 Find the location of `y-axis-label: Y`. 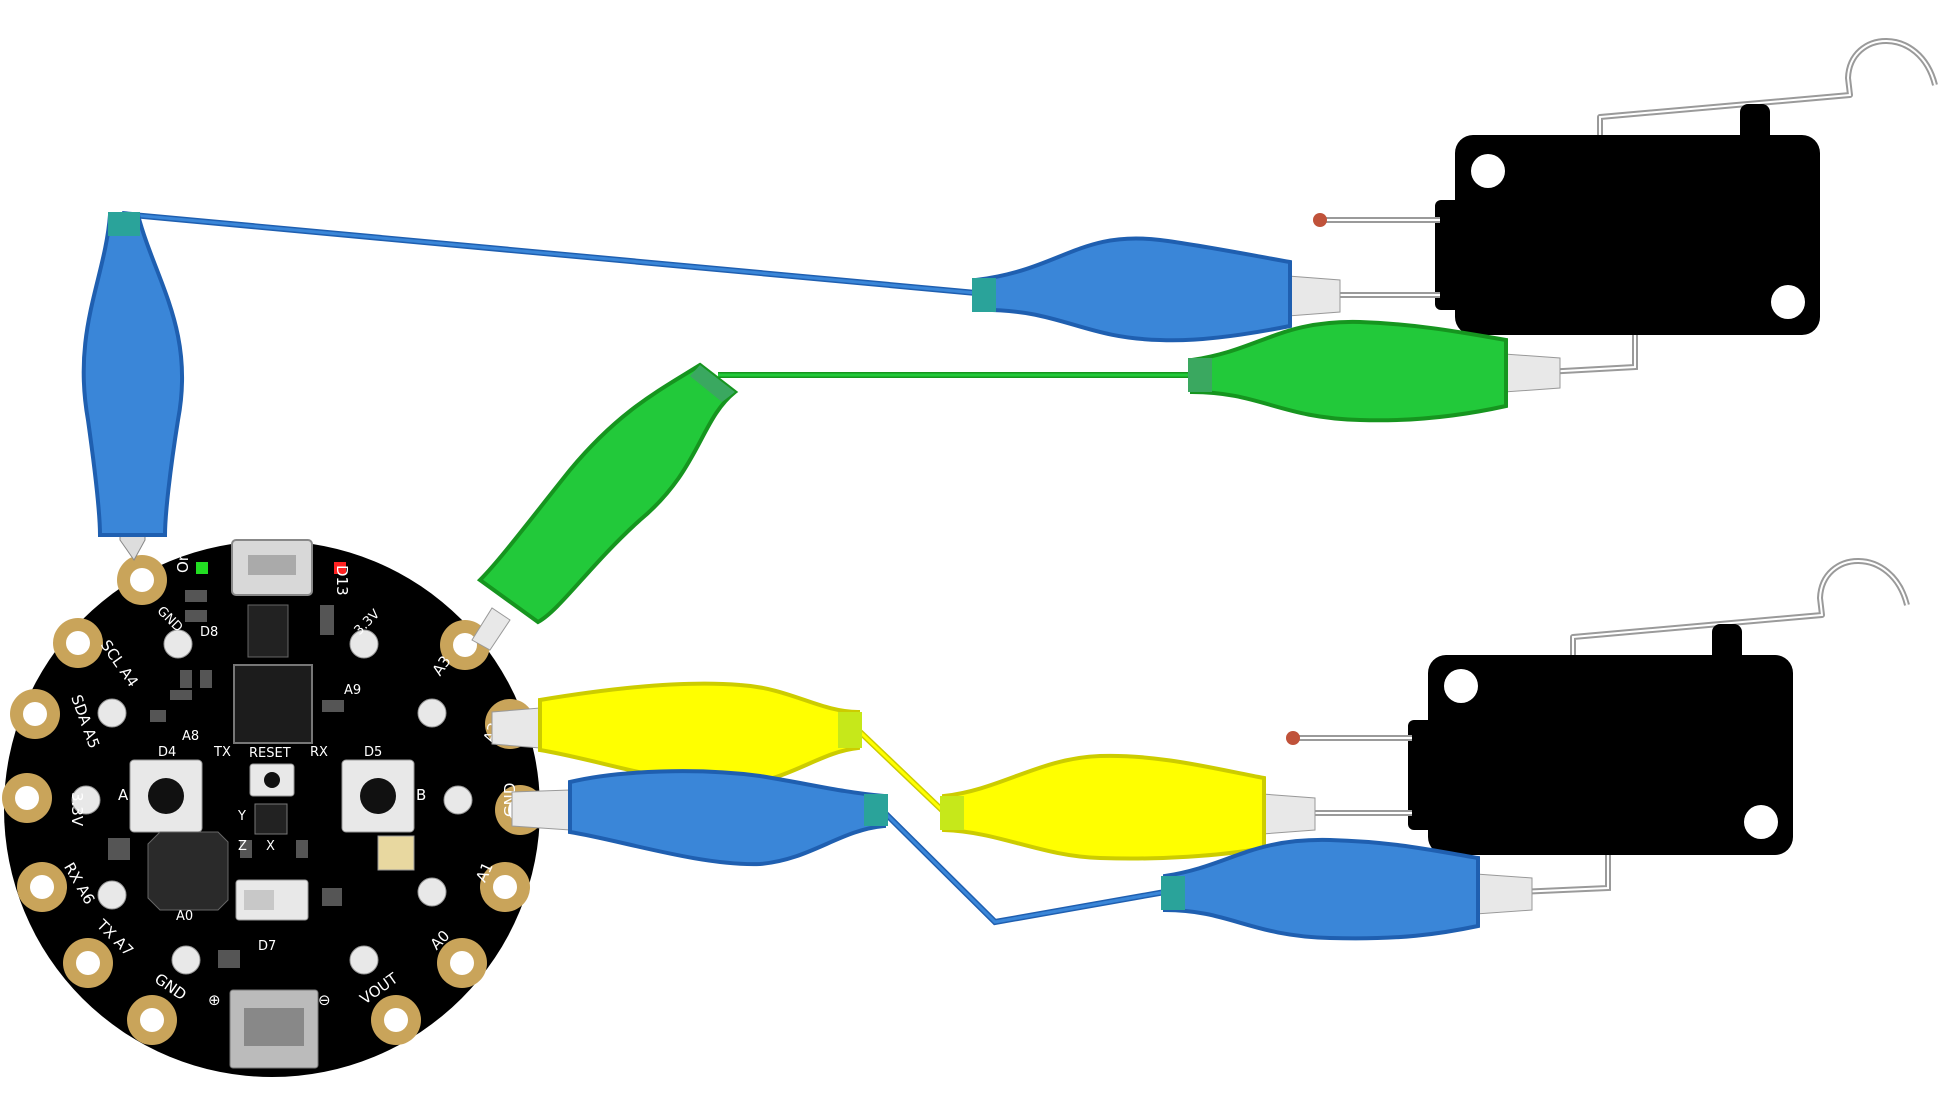

y-axis-label: Y is located at coordinates (241, 816).